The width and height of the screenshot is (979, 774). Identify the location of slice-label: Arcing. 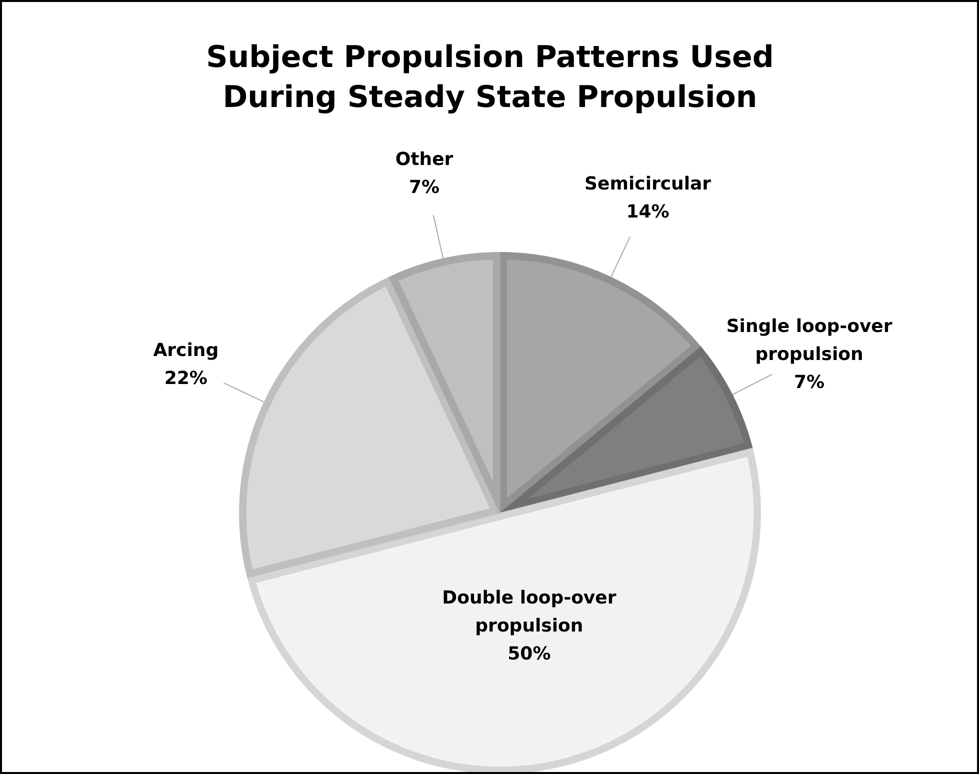
(186, 350).